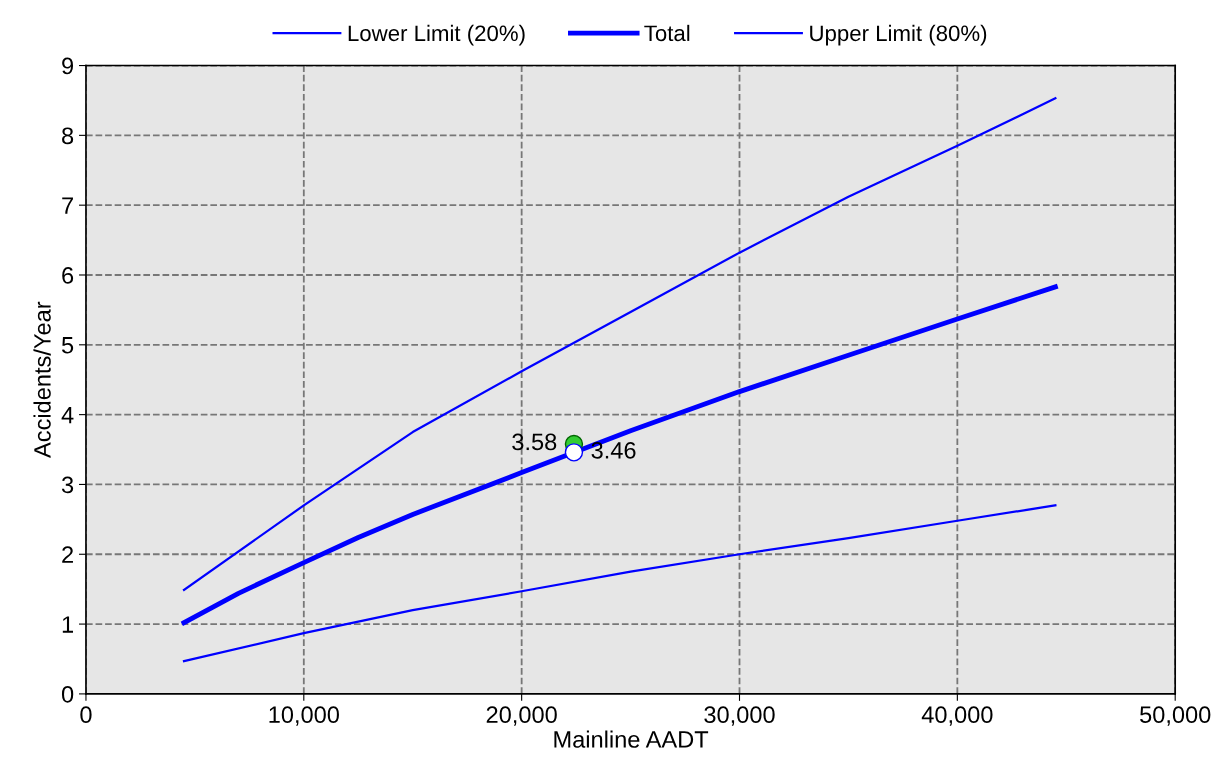  What do you see at coordinates (957, 716) in the screenshot?
I see `x-tick-label: 40,000` at bounding box center [957, 716].